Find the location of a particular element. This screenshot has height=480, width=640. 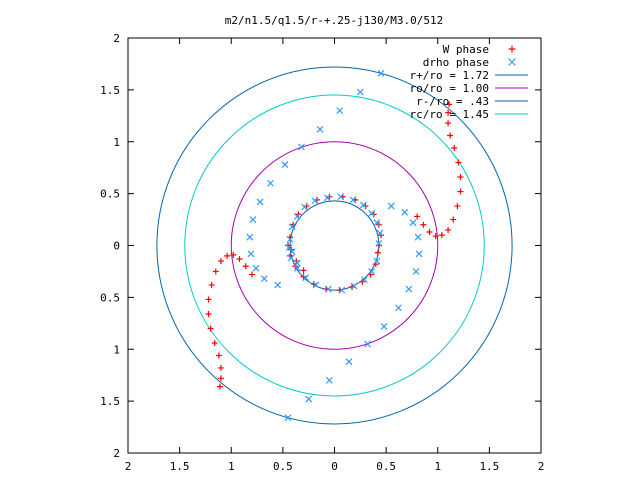

marker-s1-p51 is located at coordinates (340, 111).